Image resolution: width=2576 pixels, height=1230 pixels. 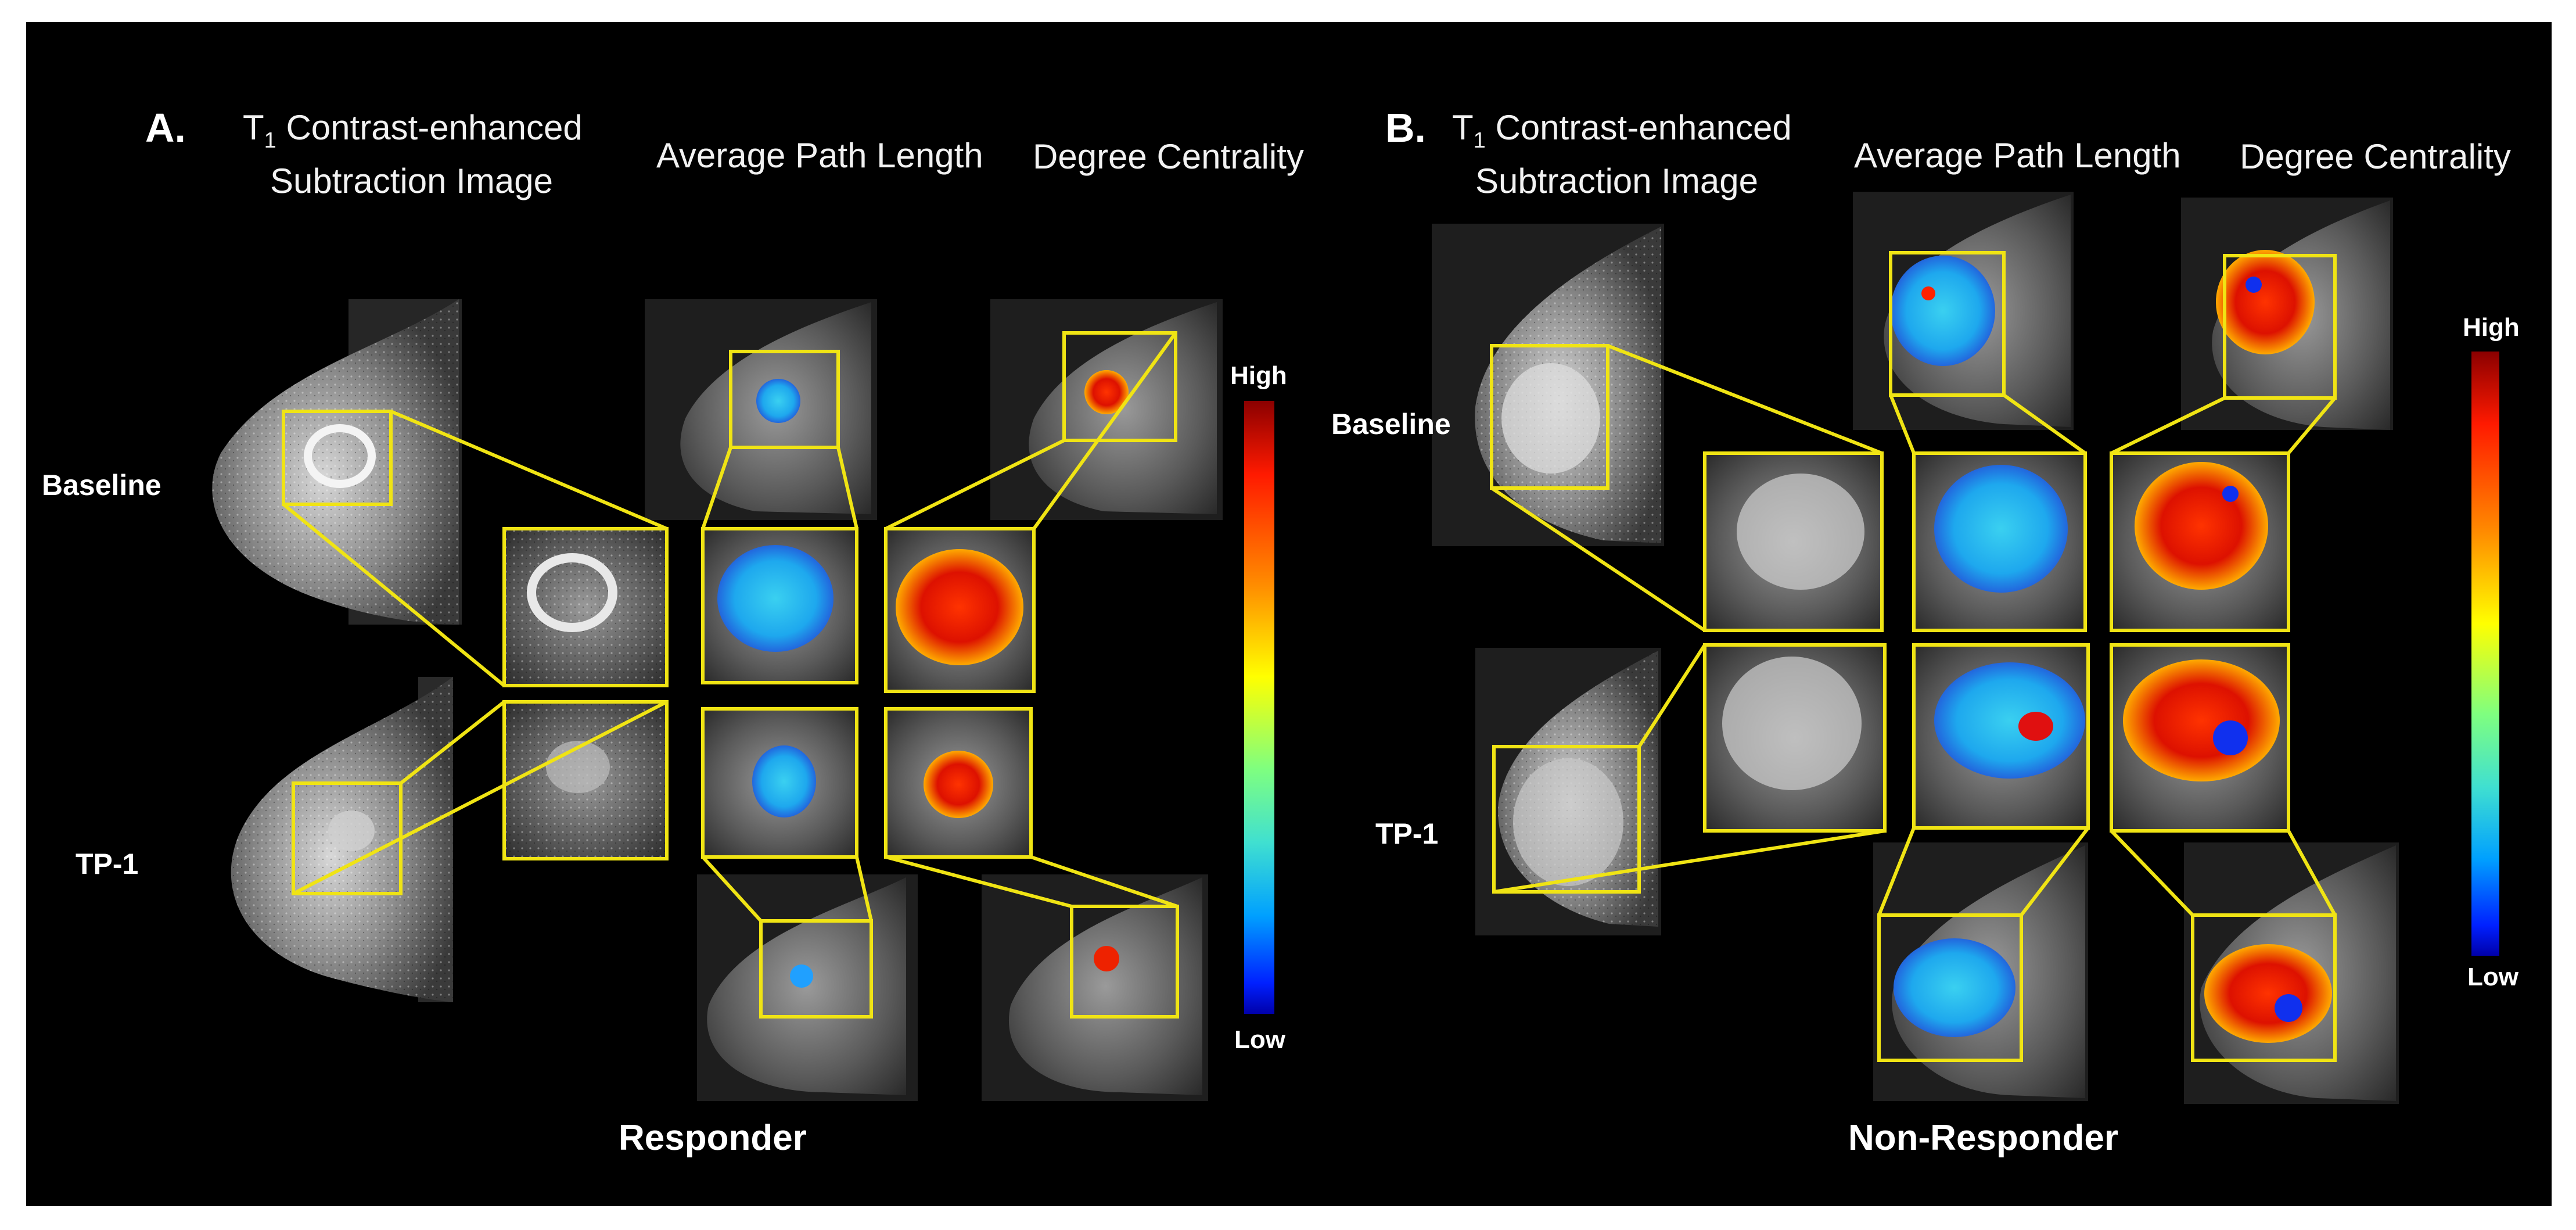 What do you see at coordinates (270, 140) in the screenshot?
I see `a-col1-header-sub: 1` at bounding box center [270, 140].